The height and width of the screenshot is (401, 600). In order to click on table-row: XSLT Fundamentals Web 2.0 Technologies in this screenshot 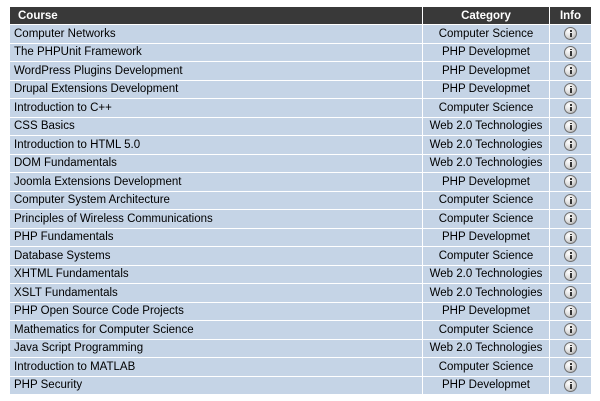, I will do `click(300, 293)`.